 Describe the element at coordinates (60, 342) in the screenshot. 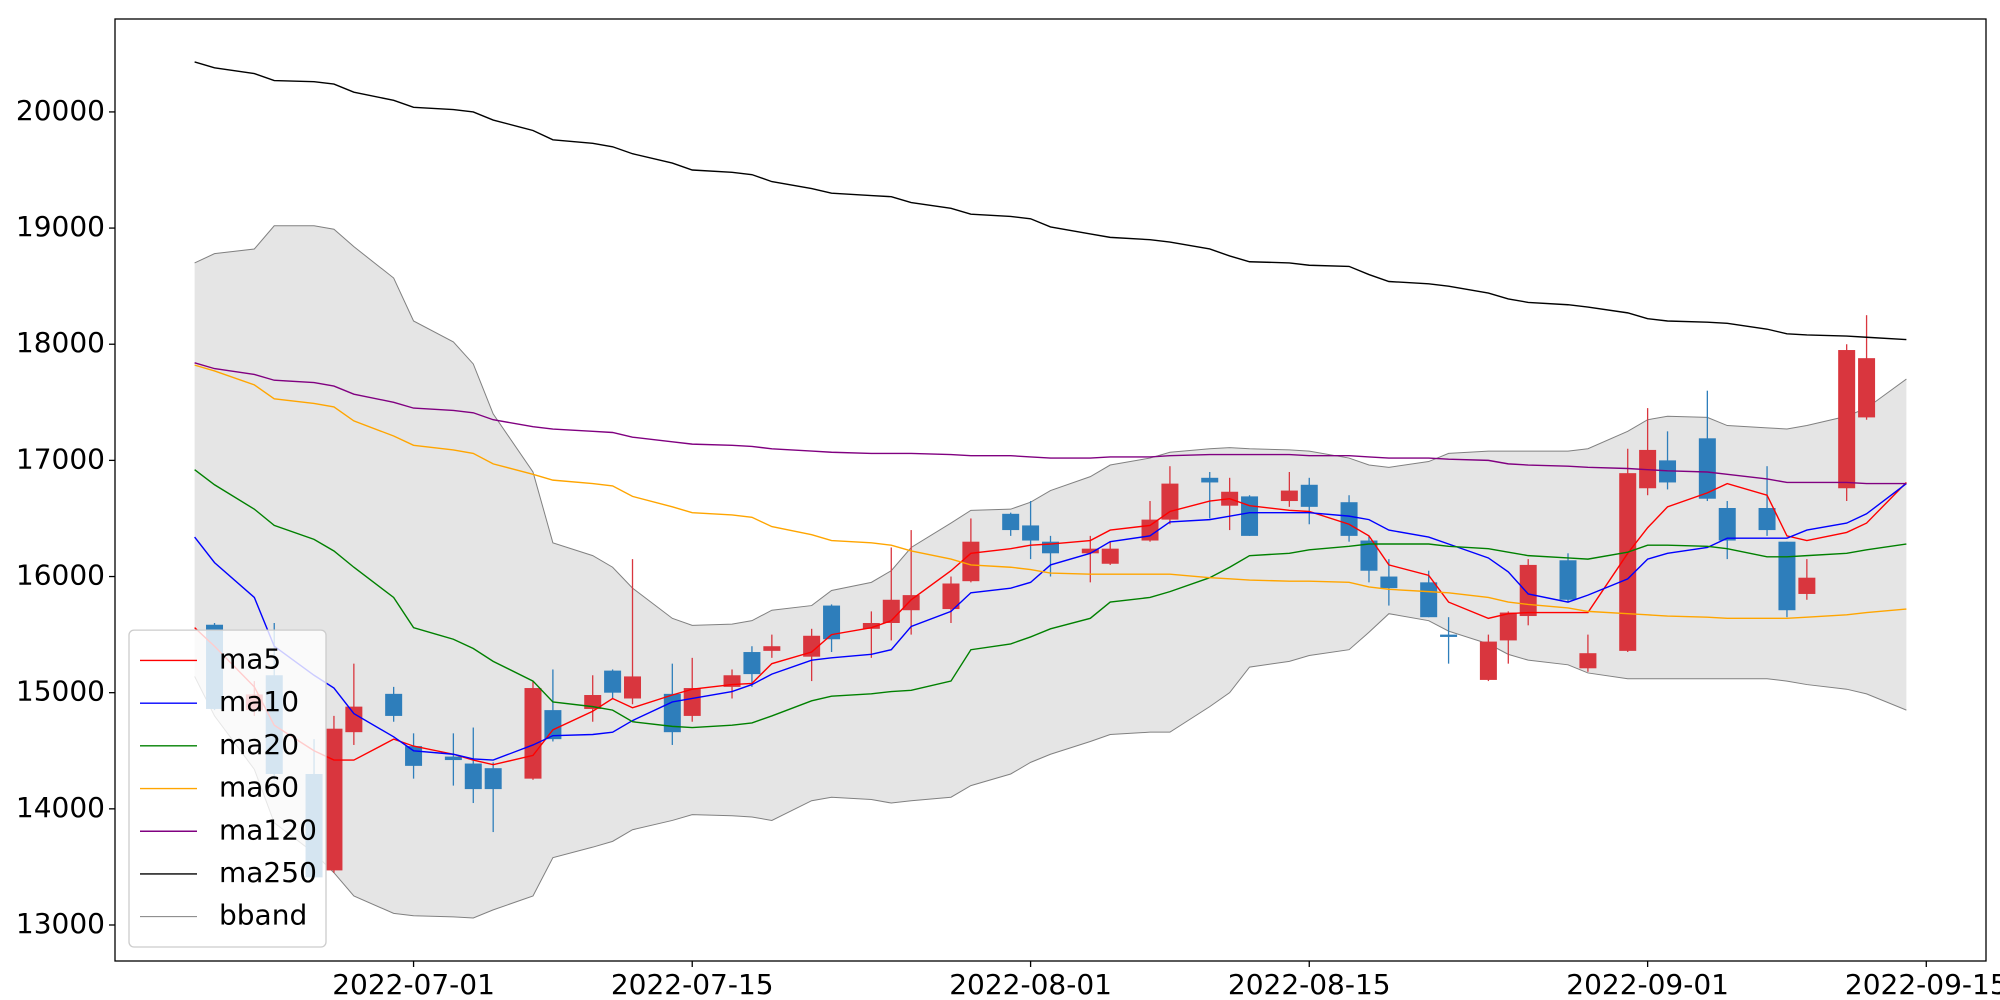

I see `y-tick-label: 18000` at that location.